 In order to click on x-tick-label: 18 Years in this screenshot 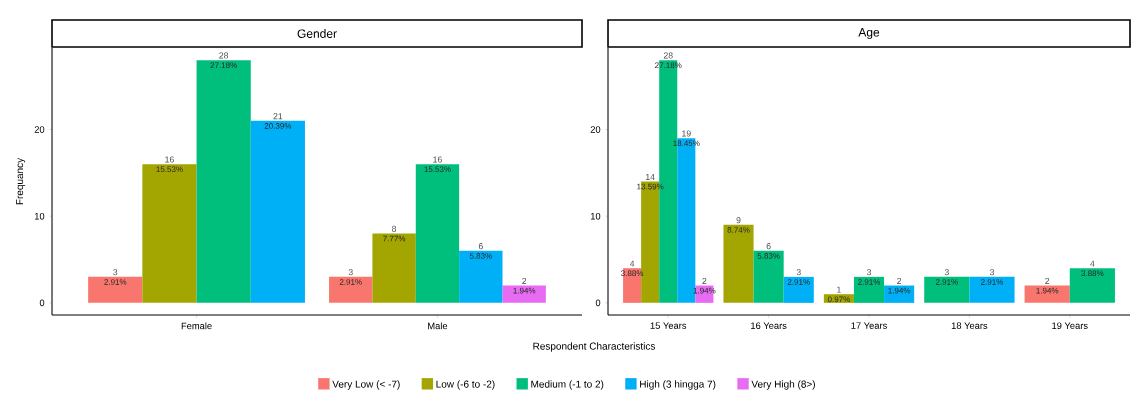, I will do `click(969, 325)`.